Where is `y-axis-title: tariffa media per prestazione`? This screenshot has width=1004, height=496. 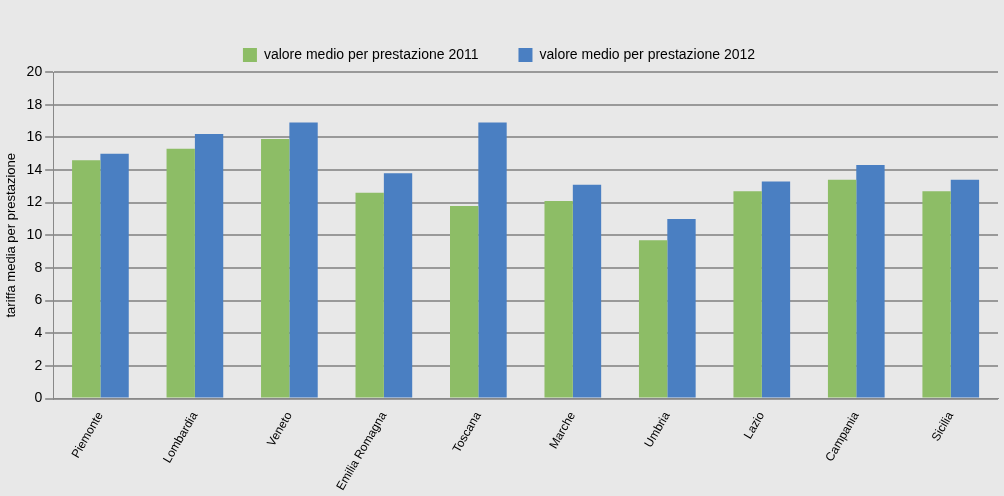
y-axis-title: tariffa media per prestazione is located at coordinates (11, 235).